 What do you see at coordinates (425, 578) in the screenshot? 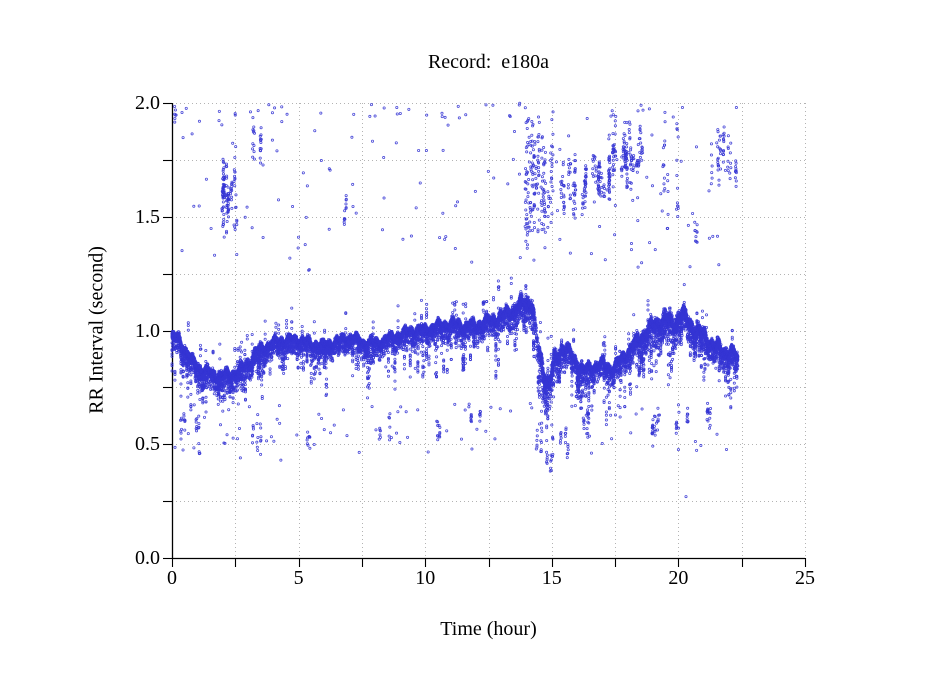
I see `x-tick-label: 10` at bounding box center [425, 578].